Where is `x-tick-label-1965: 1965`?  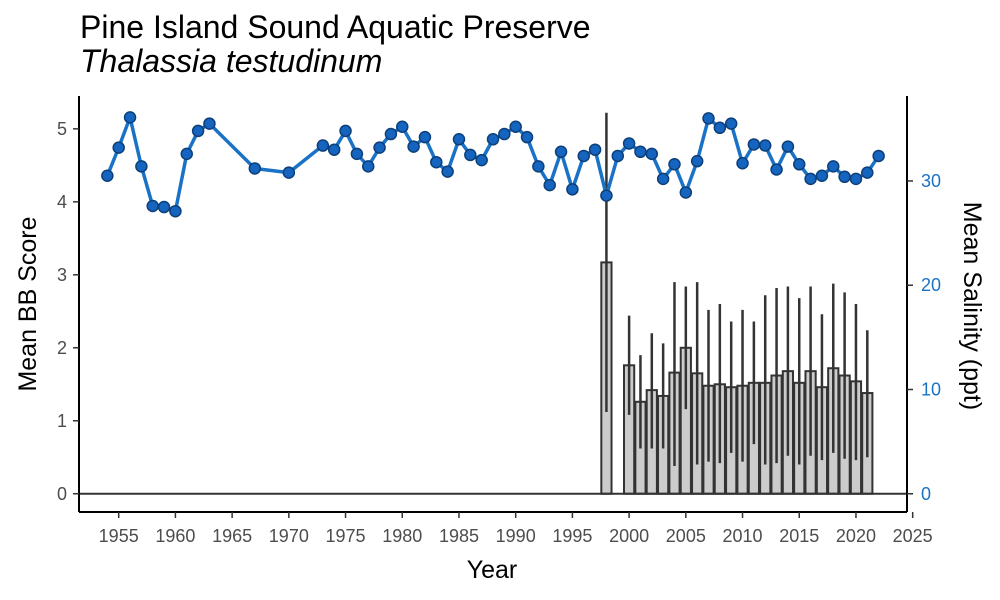
x-tick-label-1965: 1965 is located at coordinates (232, 536).